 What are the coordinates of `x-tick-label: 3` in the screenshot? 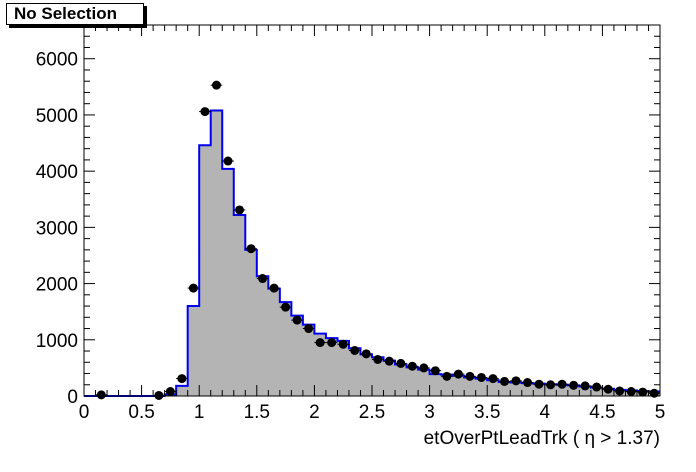 It's located at (429, 412).